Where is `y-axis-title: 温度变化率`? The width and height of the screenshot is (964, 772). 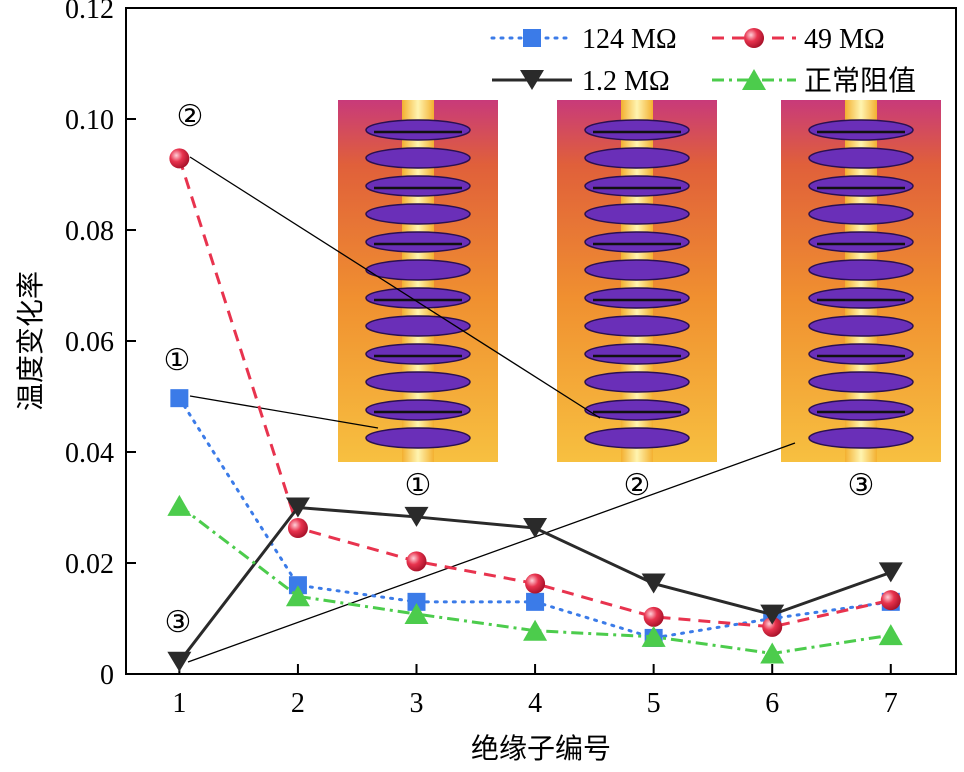
y-axis-title: 温度变化率 is located at coordinates (31, 341).